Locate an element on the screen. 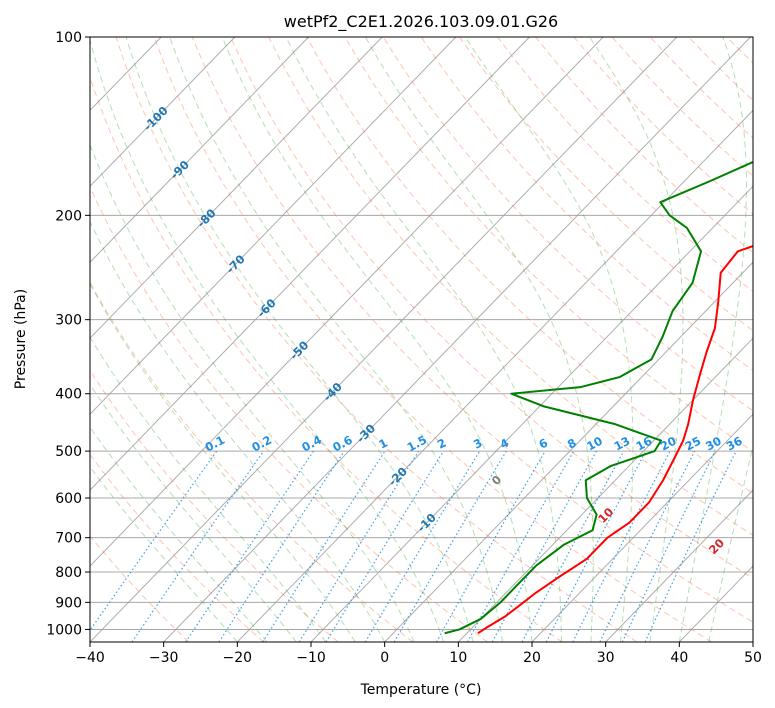 This screenshot has width=775, height=708. mixing-ratio-label-16: 30 is located at coordinates (713, 444).